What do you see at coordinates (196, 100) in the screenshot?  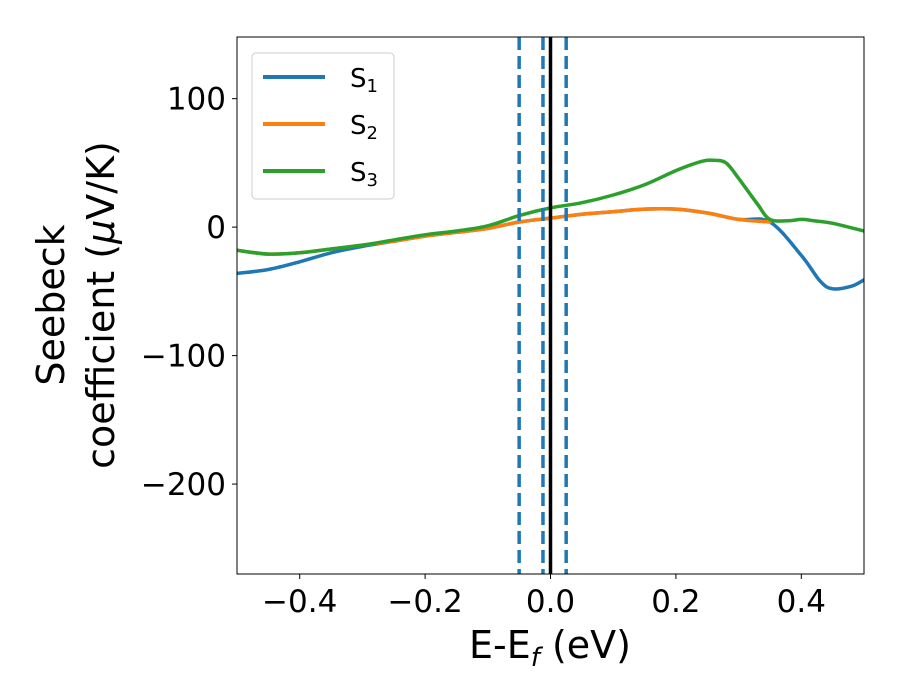 I see `y-tick-label: 100` at bounding box center [196, 100].